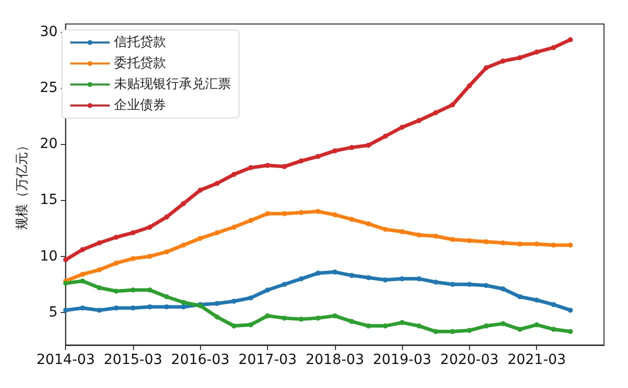  I want to click on legend-label: 信托贷款, so click(140, 42).